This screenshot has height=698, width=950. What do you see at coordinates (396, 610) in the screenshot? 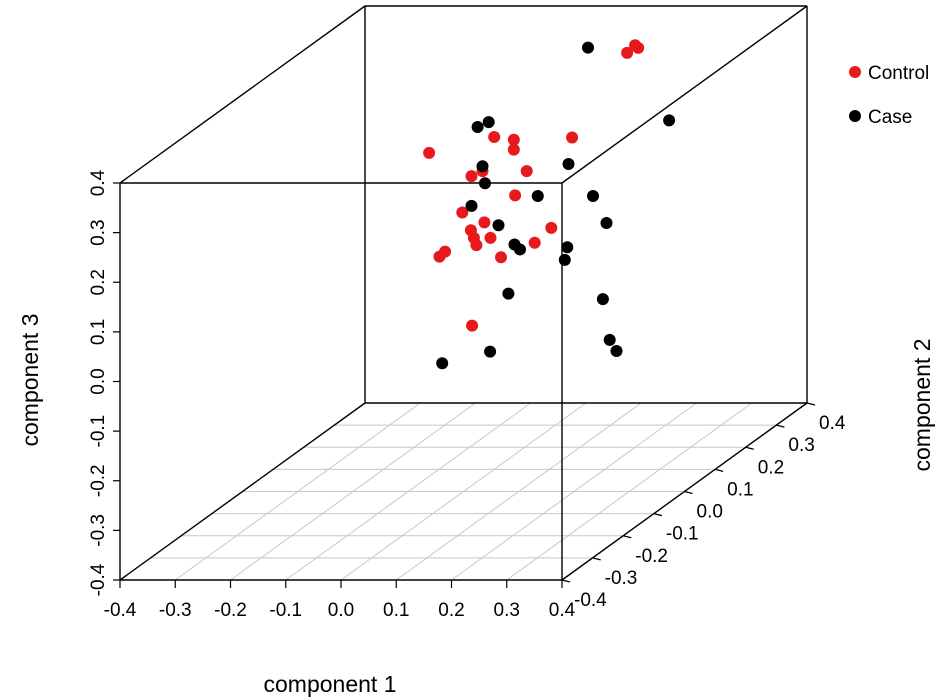
I see `x-axis-tick-label: 0.1` at bounding box center [396, 610].